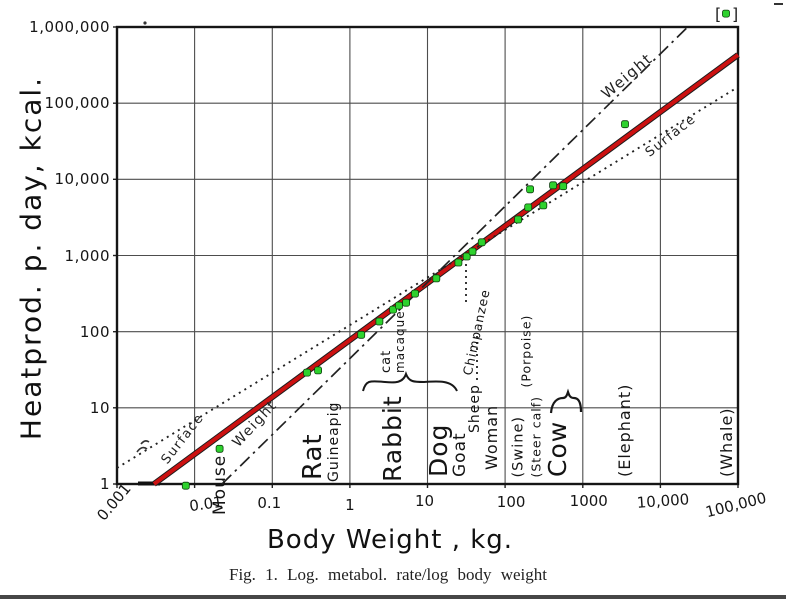 This screenshot has width=786, height=599. I want to click on scan-corner-mark, so click(778, 4).